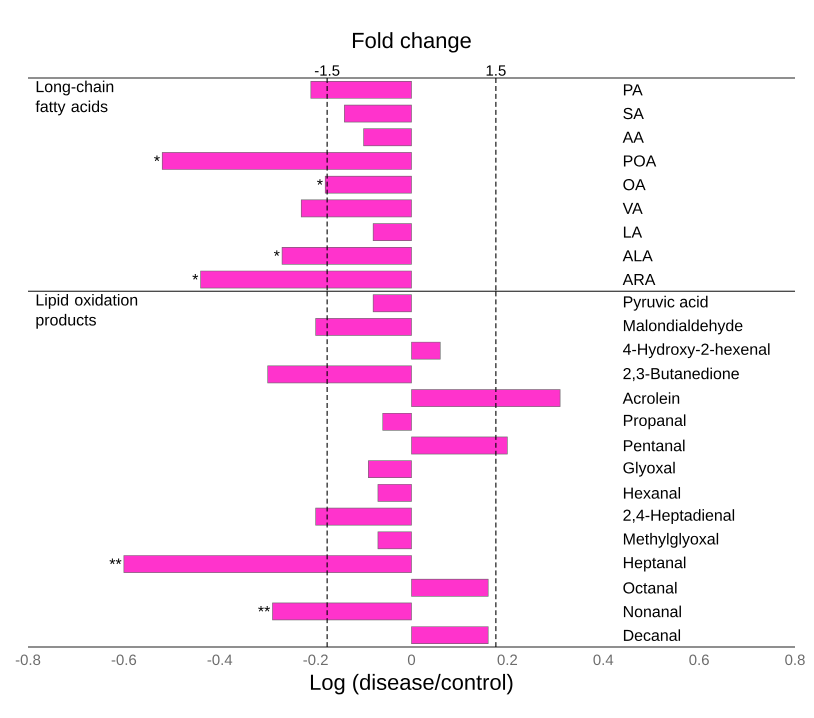 This screenshot has width=814, height=718. What do you see at coordinates (652, 635) in the screenshot?
I see `category-label: Decanal` at bounding box center [652, 635].